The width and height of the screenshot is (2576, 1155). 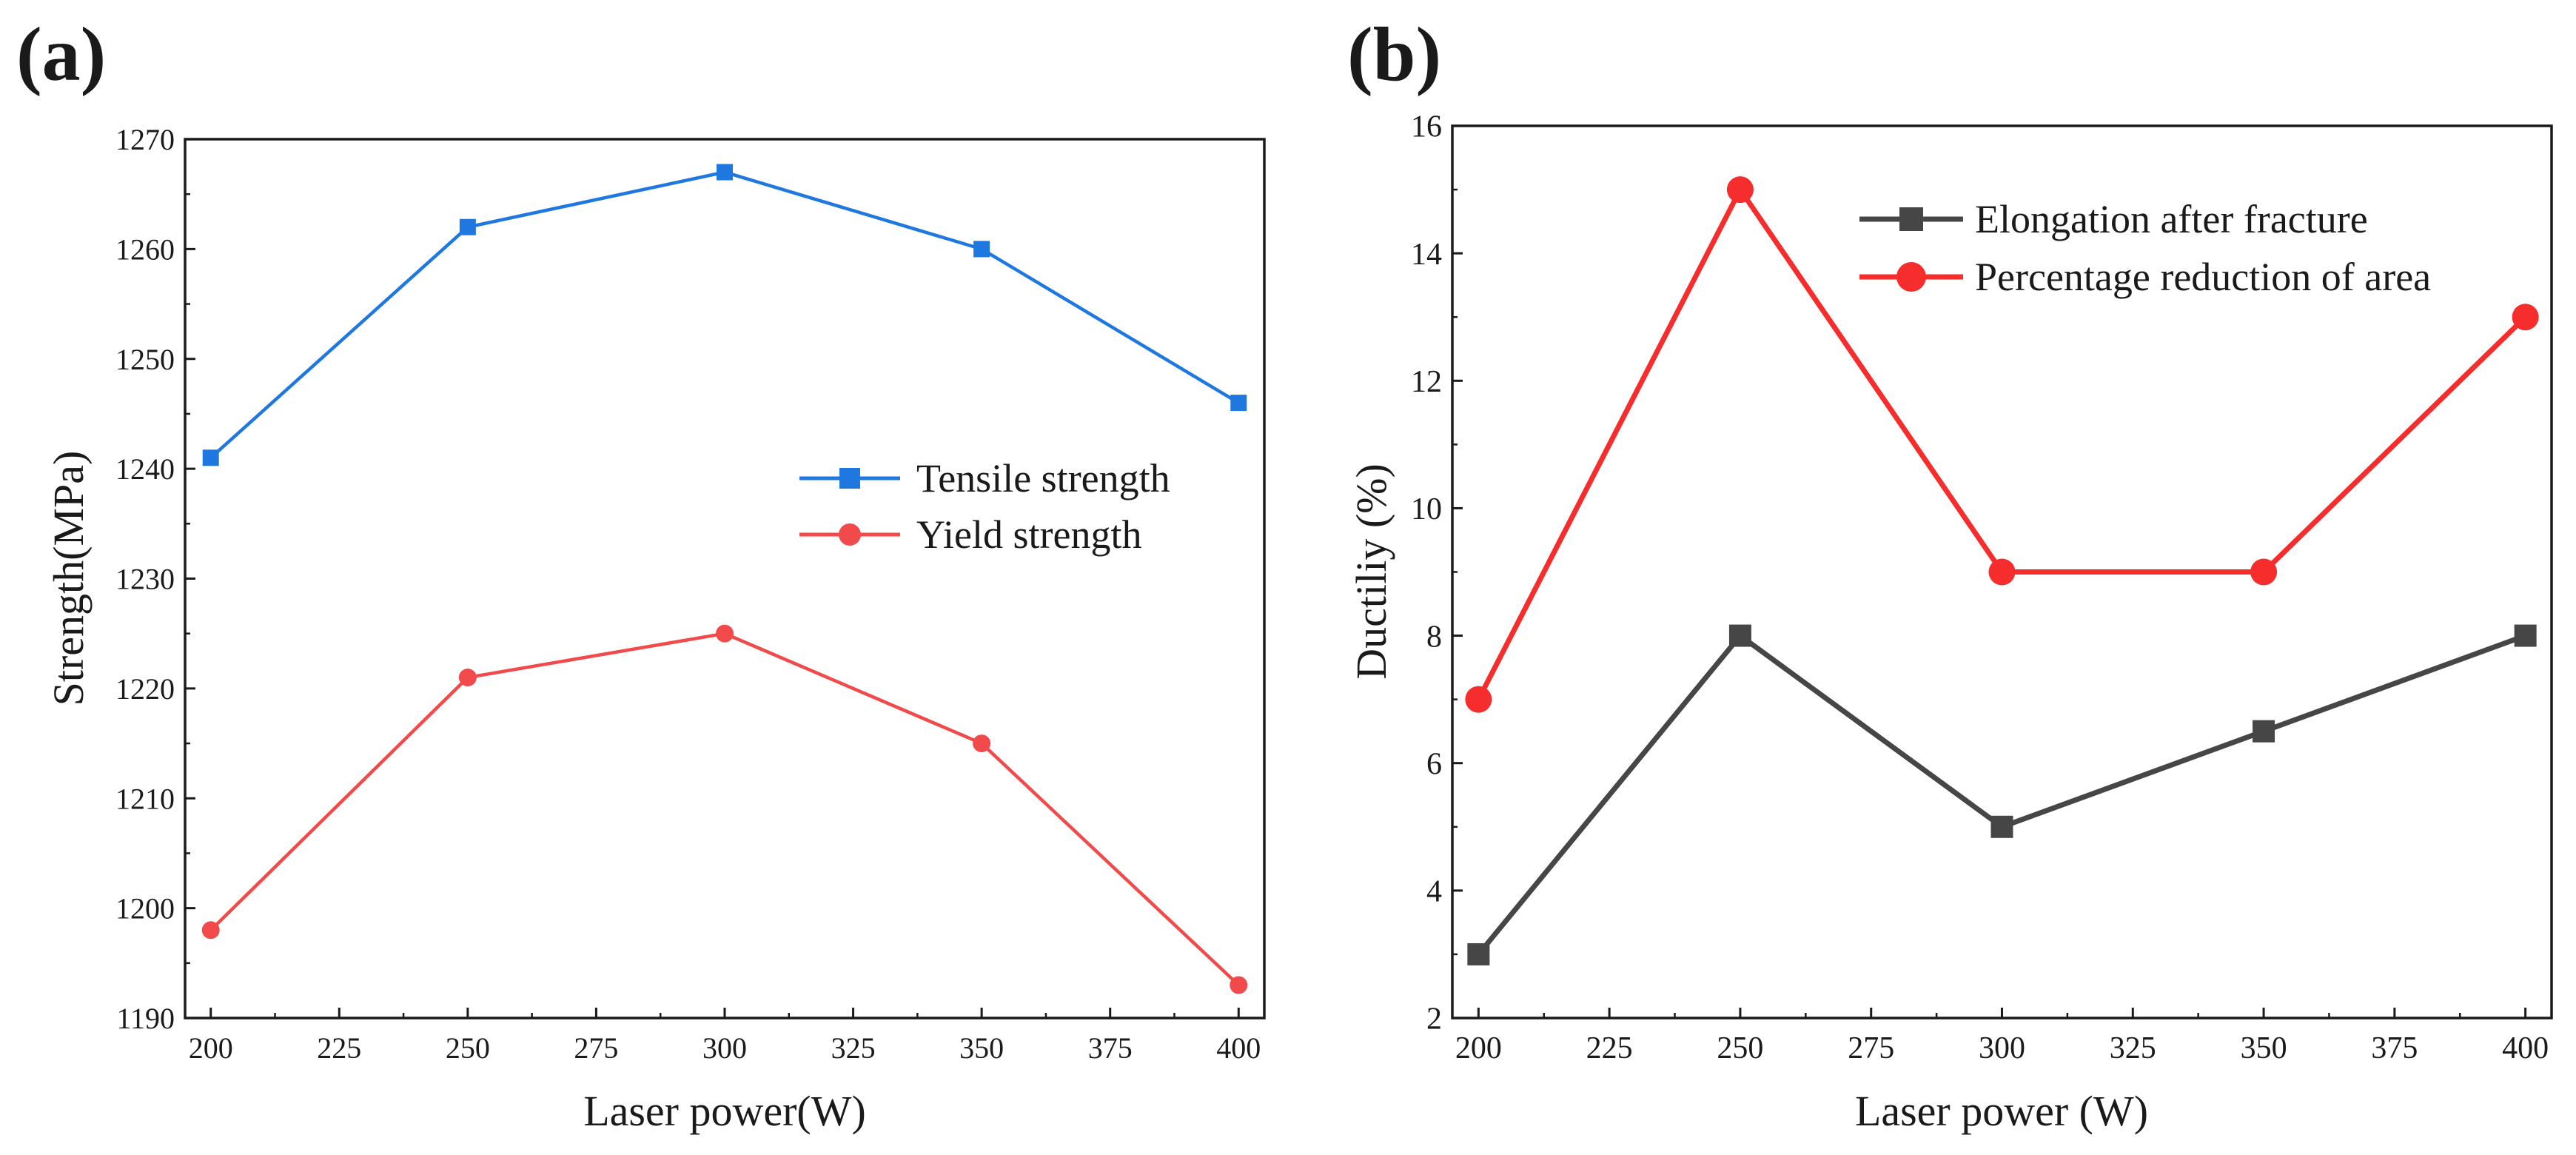 I want to click on panel-a-y-ticks: 1190 1200 1210 1220 1230 1240 1250 1260 1270, so click(x=155, y=579).